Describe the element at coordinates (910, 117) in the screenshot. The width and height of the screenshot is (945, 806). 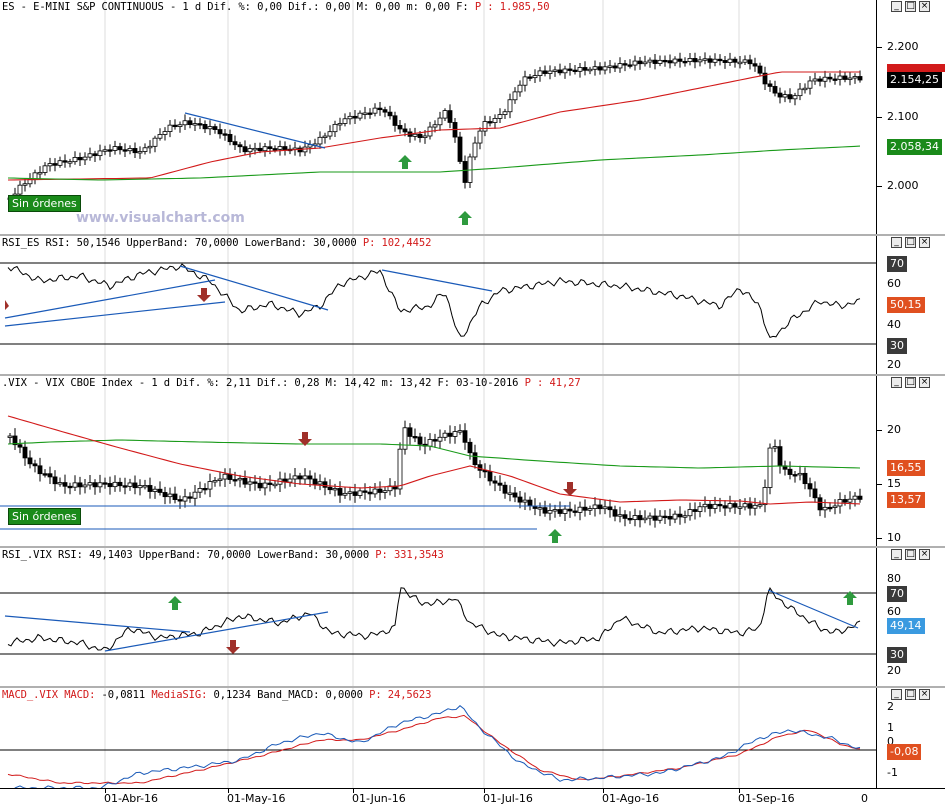
I see `es-price-axis: _ □ × 2.200 2.100 2.000 2.154,25 2.058,34` at that location.